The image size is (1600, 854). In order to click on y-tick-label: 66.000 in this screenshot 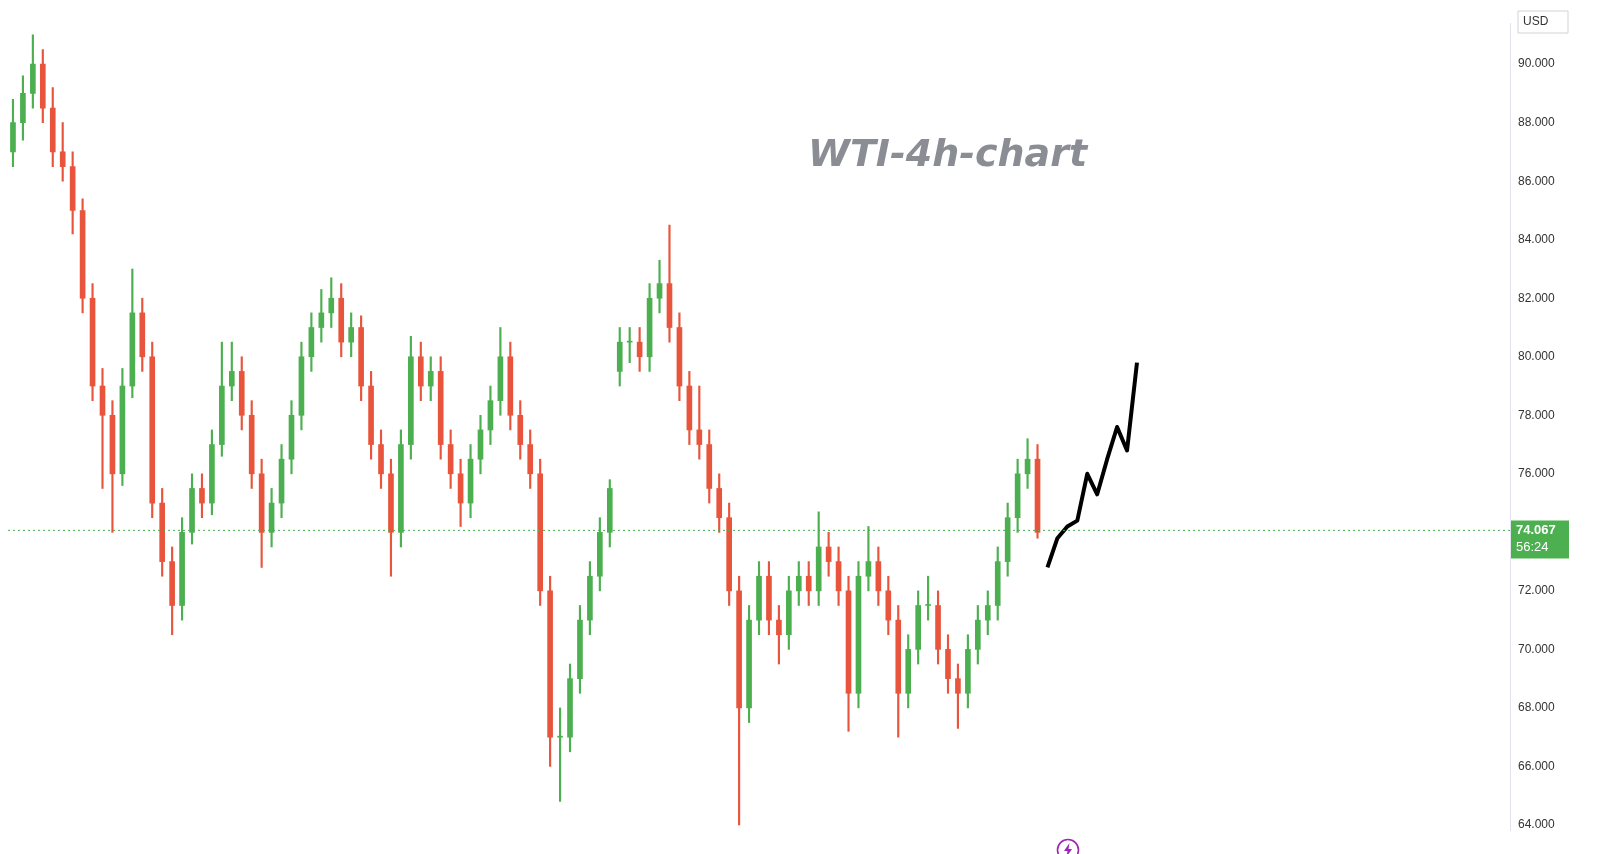, I will do `click(1537, 765)`.